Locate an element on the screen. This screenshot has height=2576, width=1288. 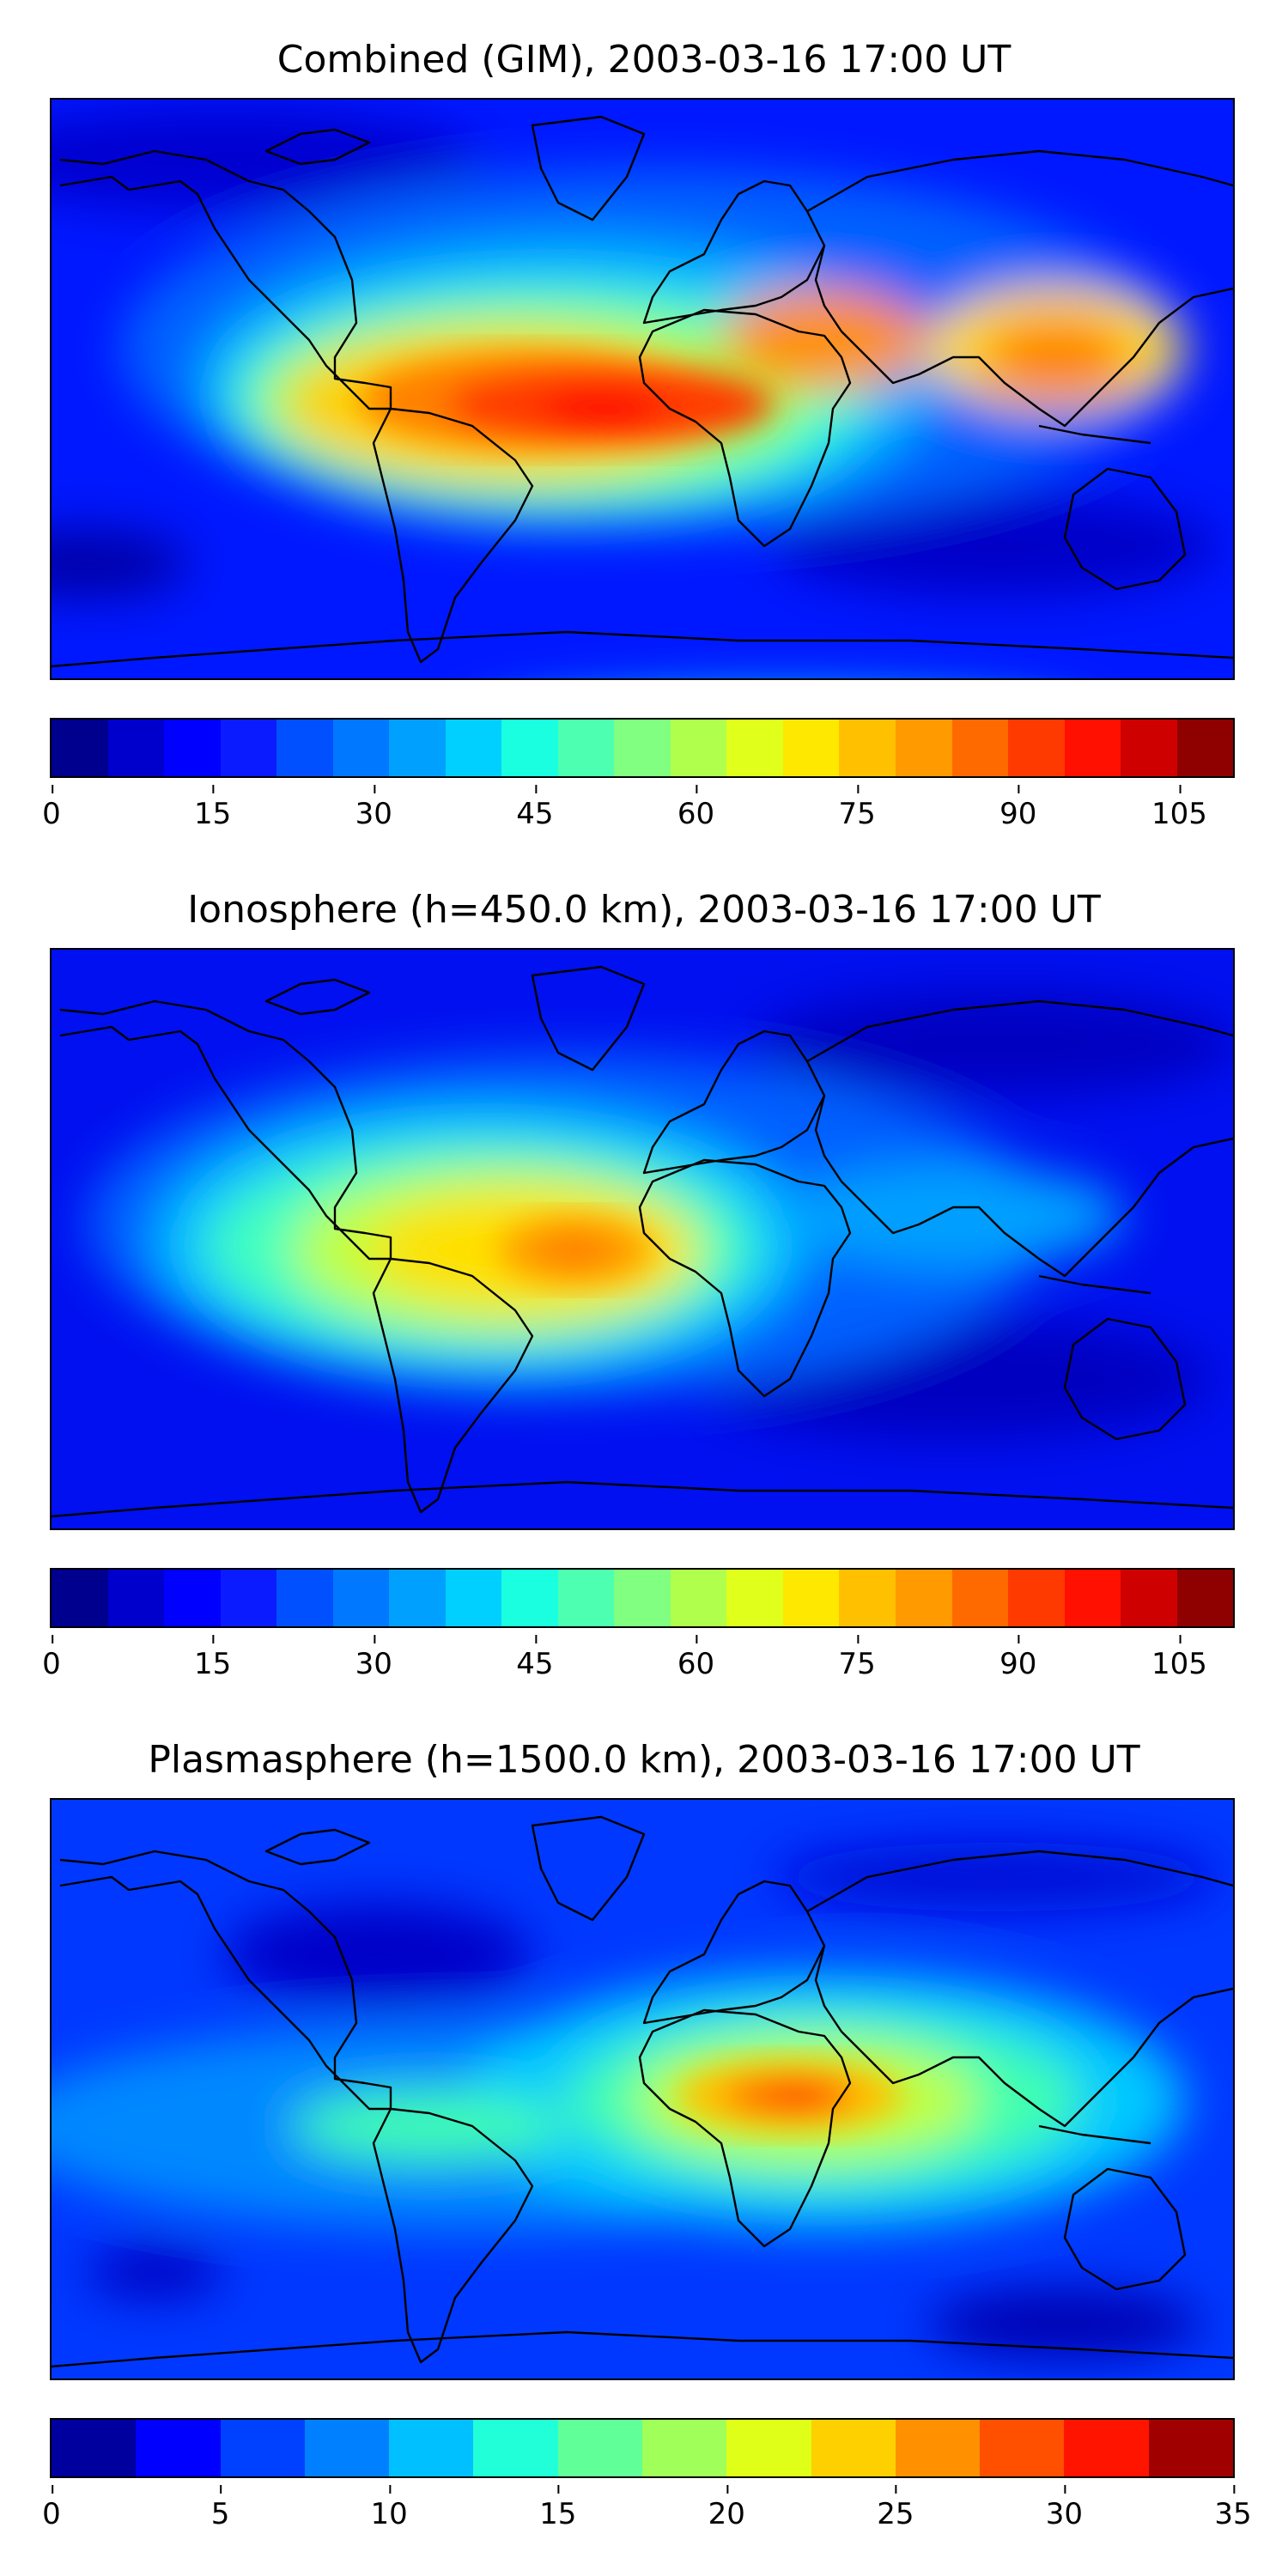
colorbar-plasmasphere is located at coordinates (642, 2448).